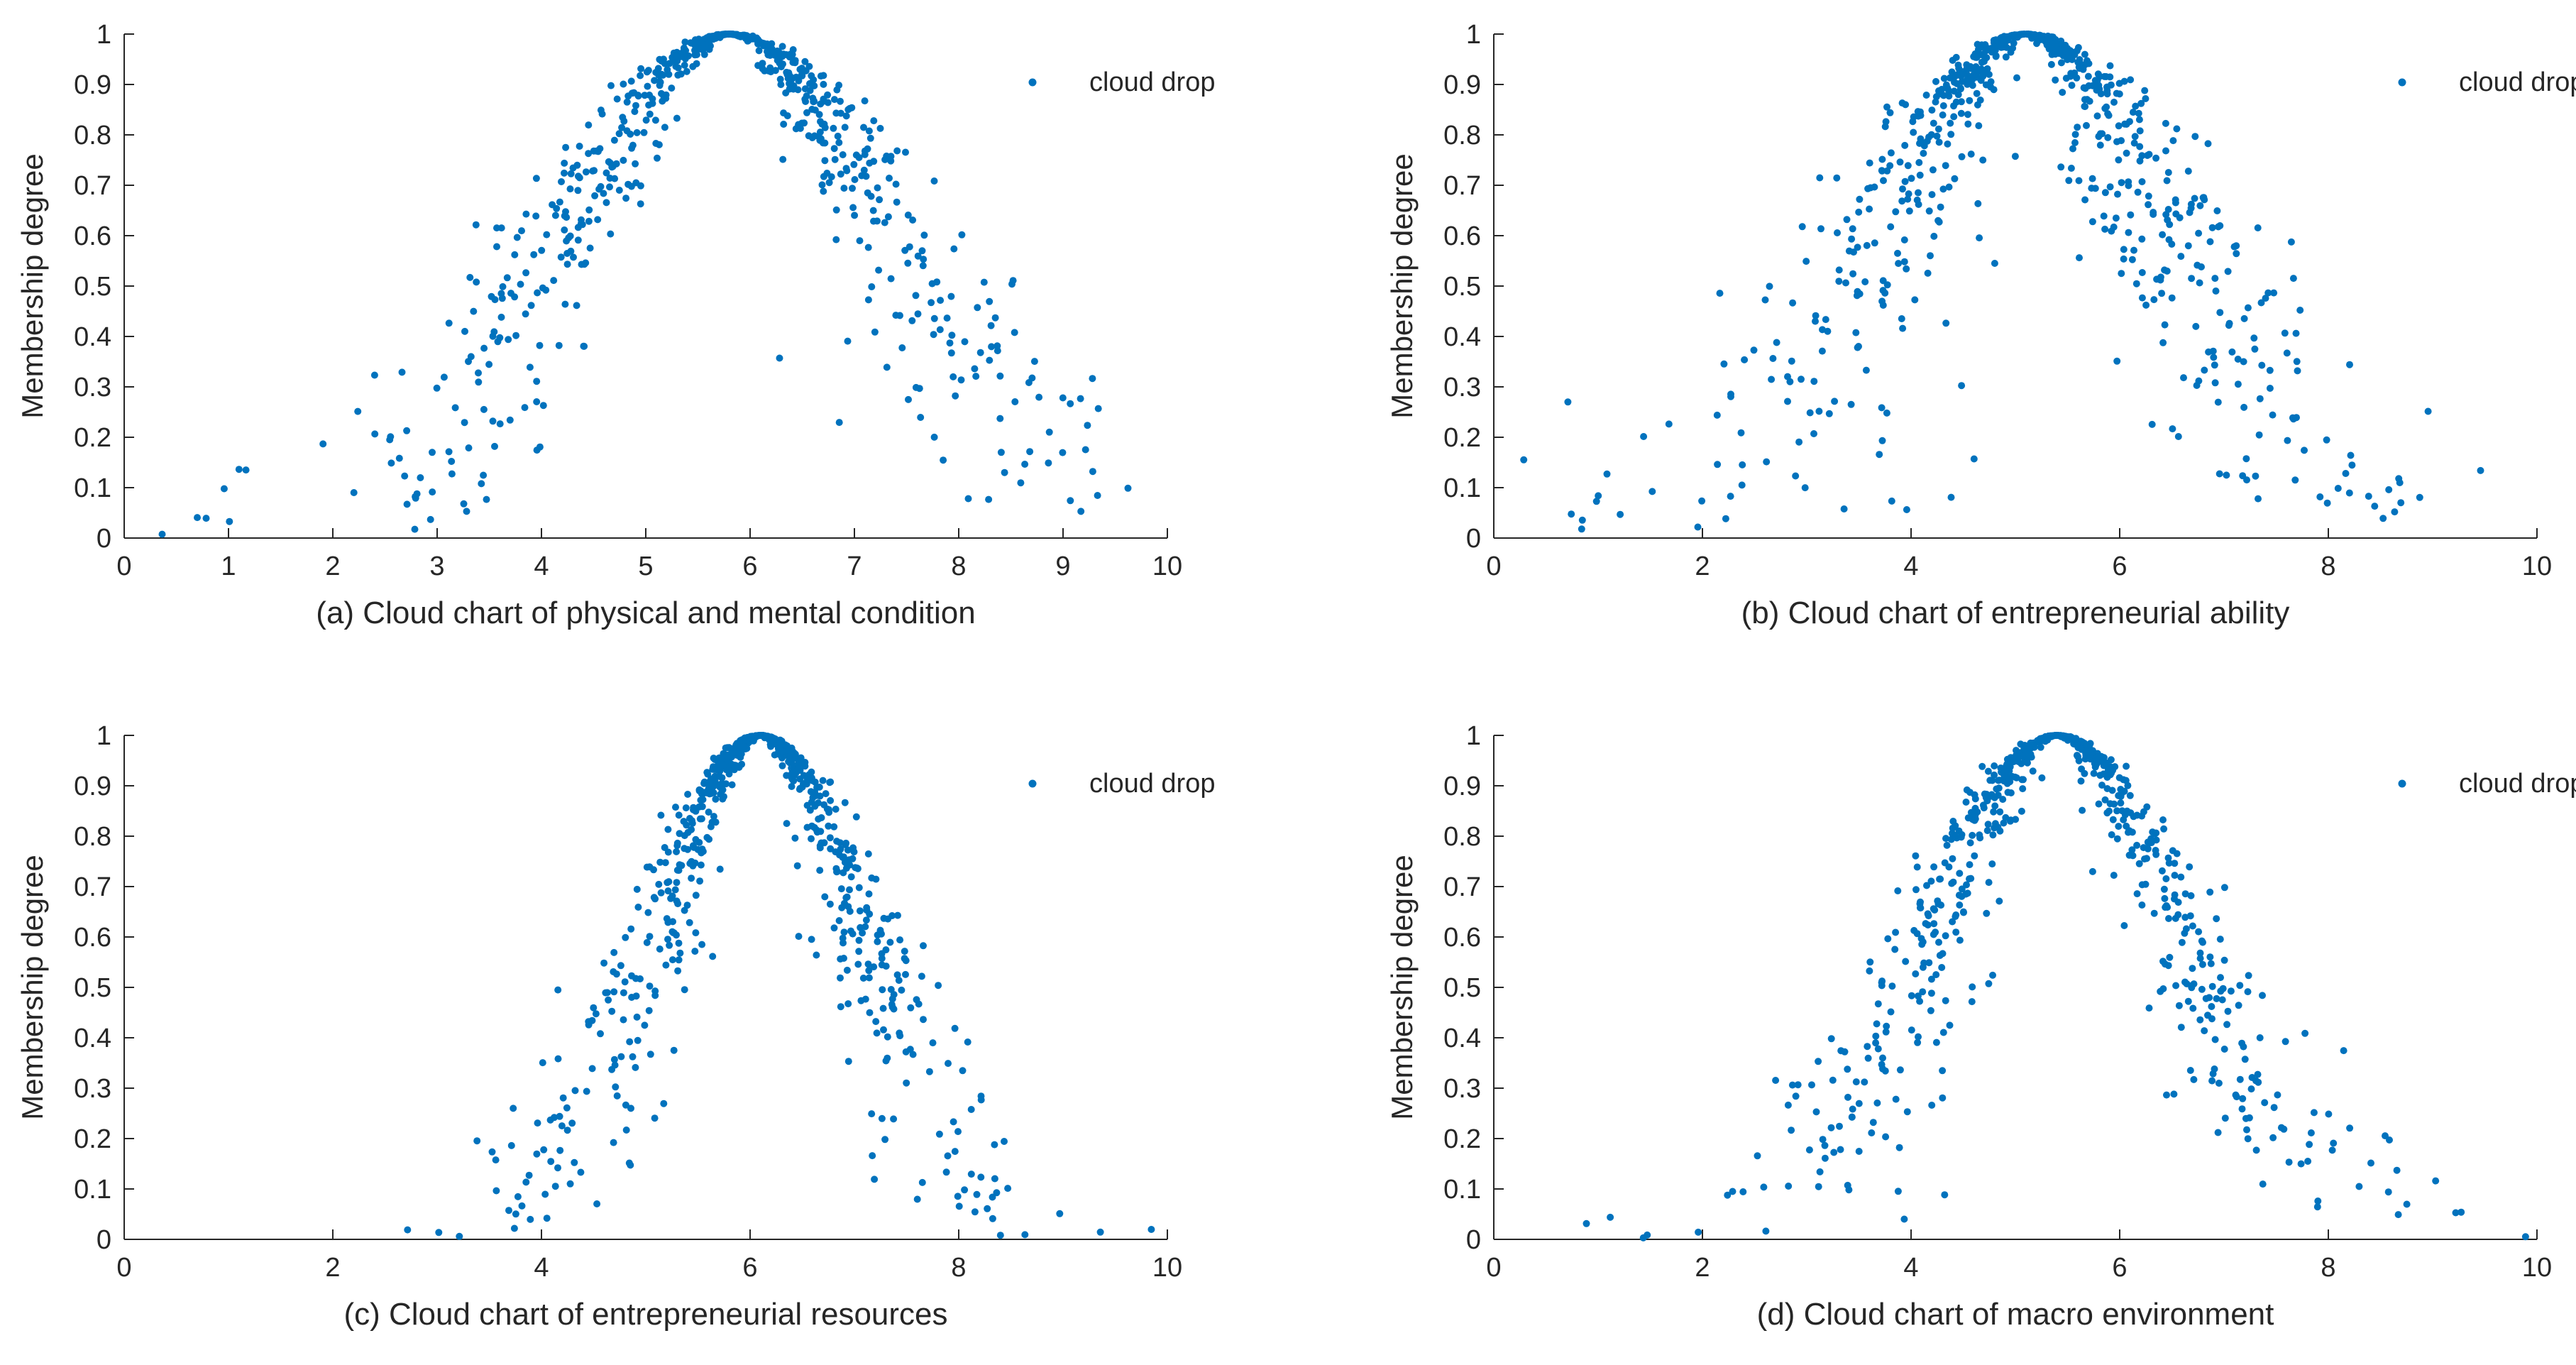 This screenshot has width=2576, height=1365. Describe the element at coordinates (32, 988) in the screenshot. I see `y-axis-label: Membership degree` at that location.